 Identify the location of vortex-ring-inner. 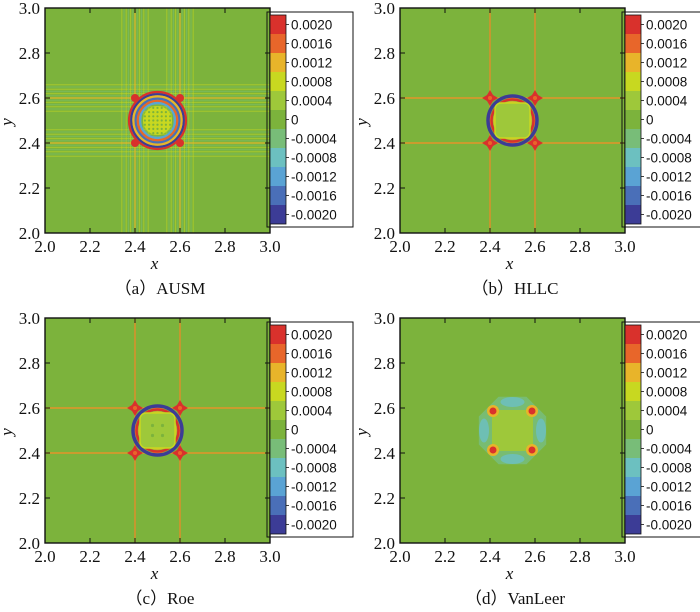
(512, 120).